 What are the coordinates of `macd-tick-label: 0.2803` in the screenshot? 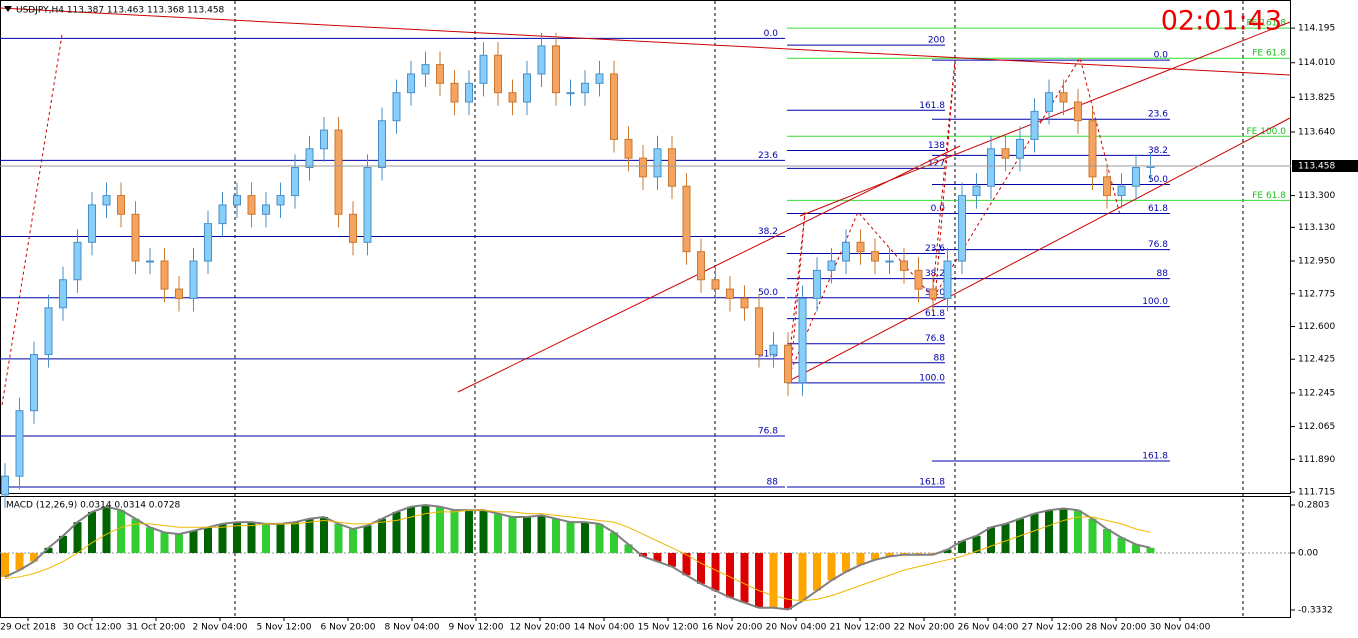 It's located at (1314, 505).